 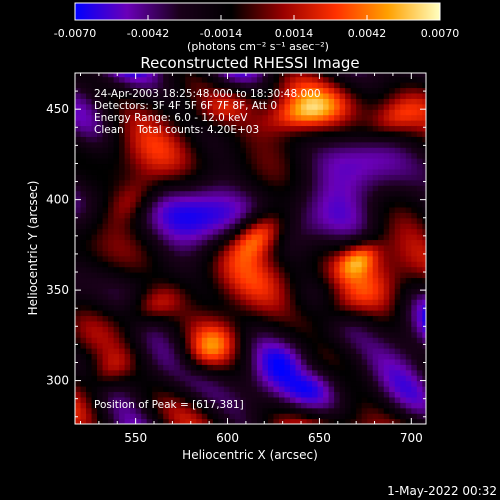 I want to click on colorbar-ticks: -0.0070 -0.0042 -0.0014 0.0014 0.0042 0.0070, so click(x=256, y=27).